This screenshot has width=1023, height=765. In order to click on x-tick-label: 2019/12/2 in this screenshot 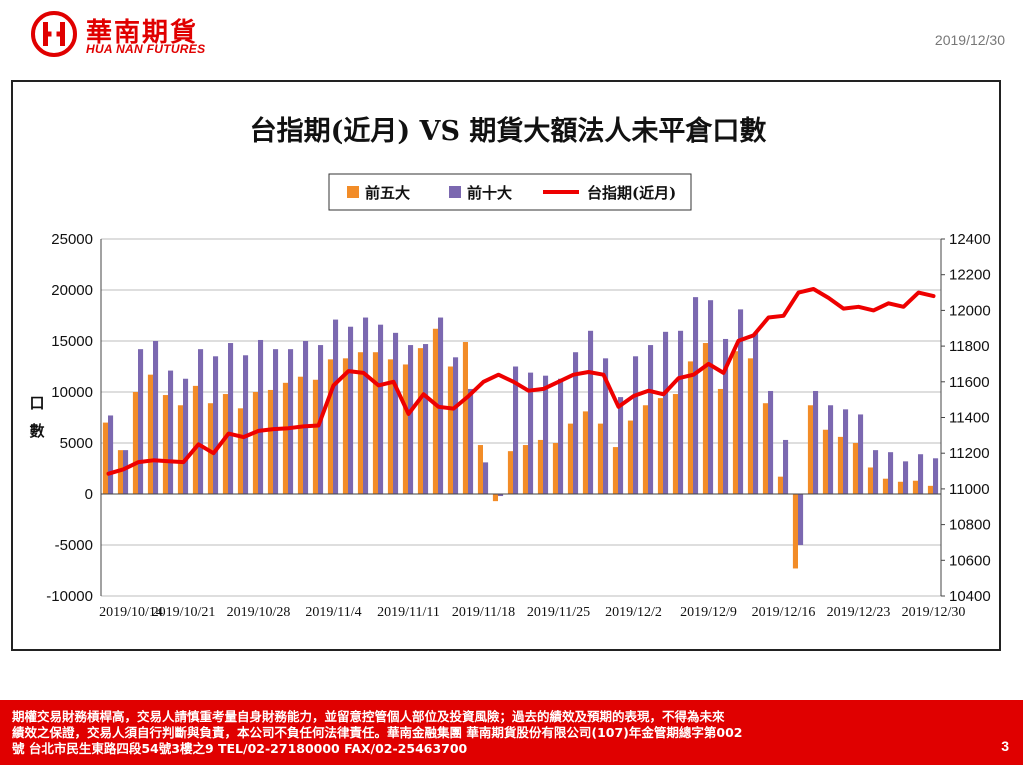, I will do `click(633, 612)`.